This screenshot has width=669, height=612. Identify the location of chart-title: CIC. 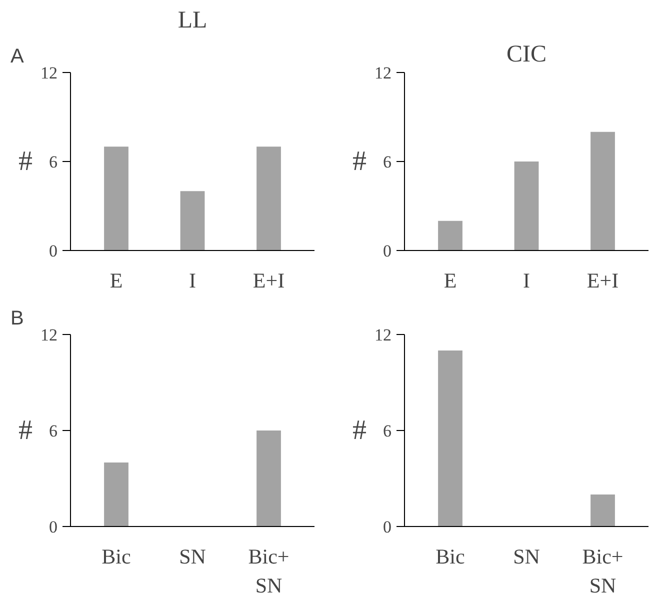
(526, 55).